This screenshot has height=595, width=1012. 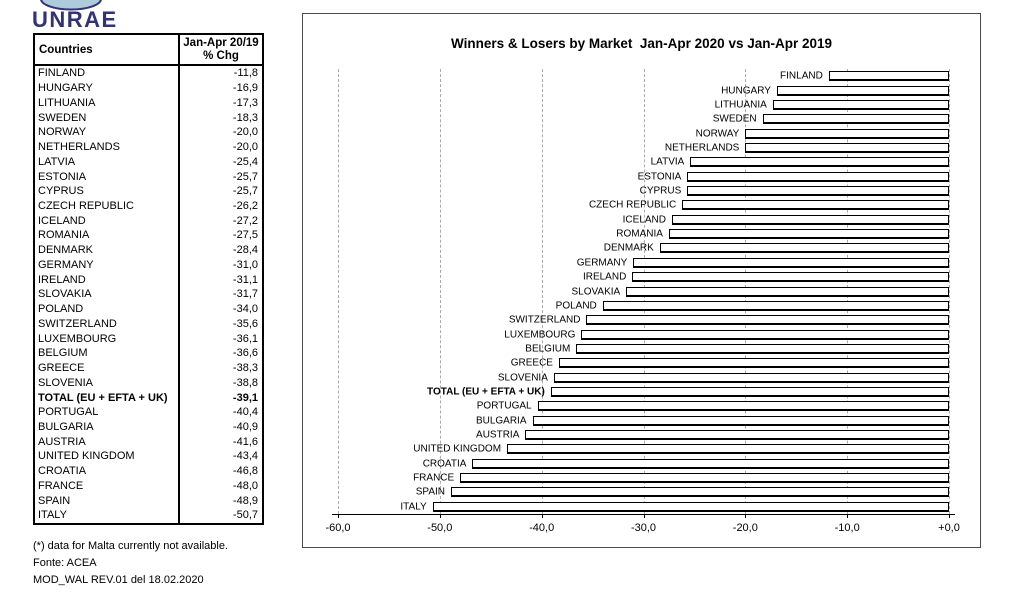 I want to click on table-row: AUSTRIA -41,6, so click(x=148, y=442).